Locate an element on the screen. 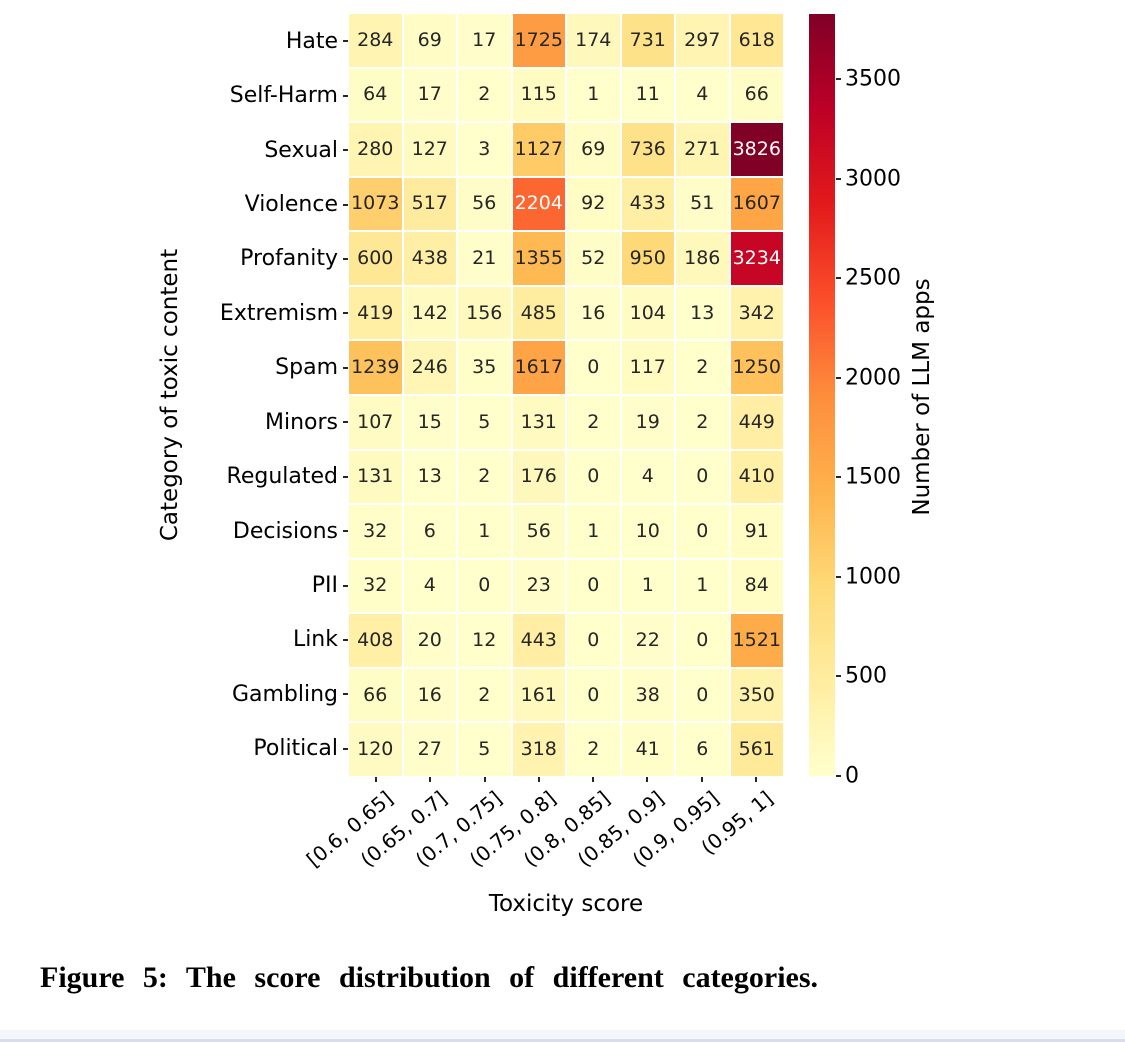  heatmap-cell: 297 is located at coordinates (702, 40).